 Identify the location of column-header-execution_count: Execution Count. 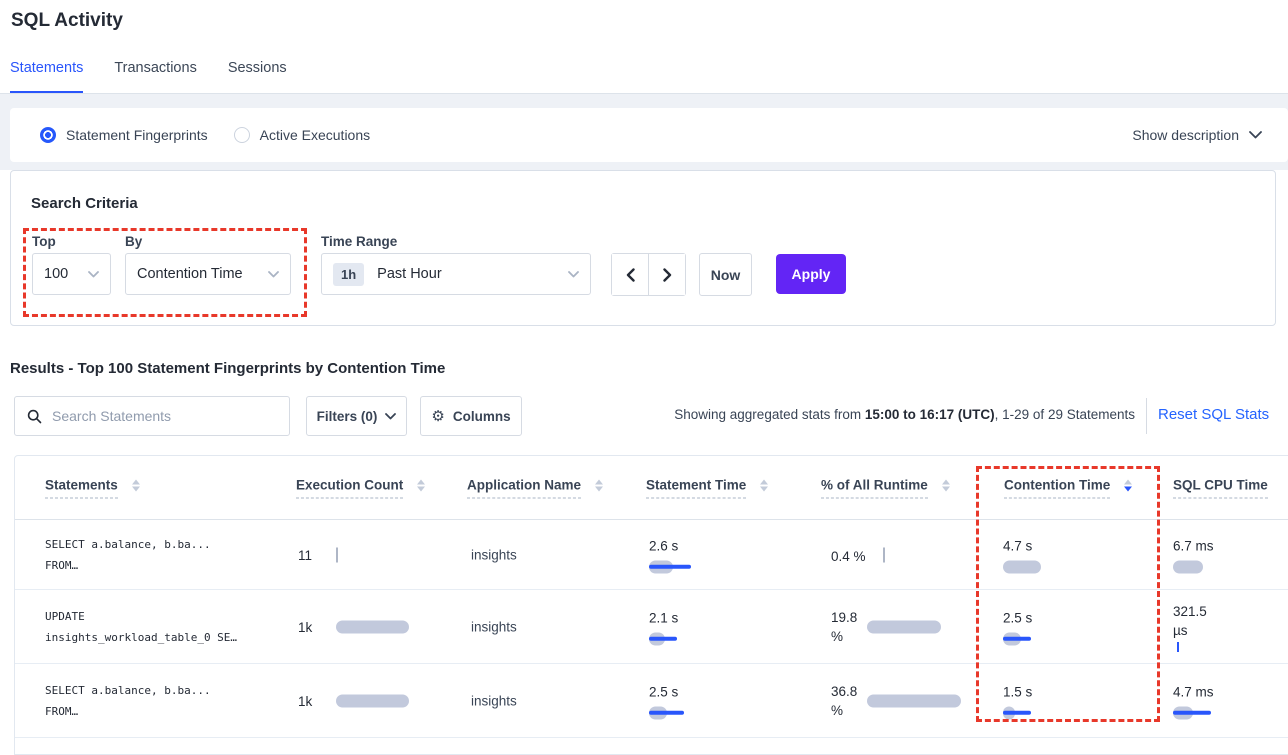
(361, 487).